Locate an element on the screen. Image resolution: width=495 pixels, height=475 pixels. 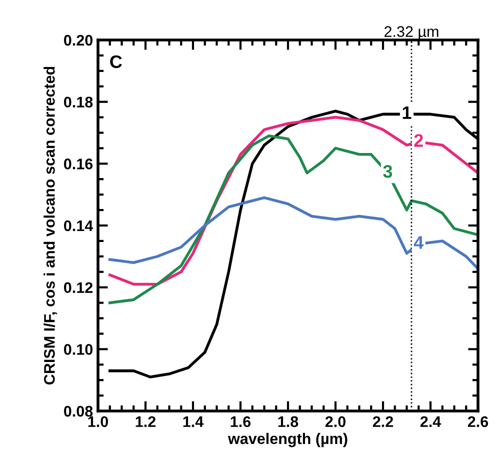
x-tick-label: 1.0 is located at coordinates (98, 422).